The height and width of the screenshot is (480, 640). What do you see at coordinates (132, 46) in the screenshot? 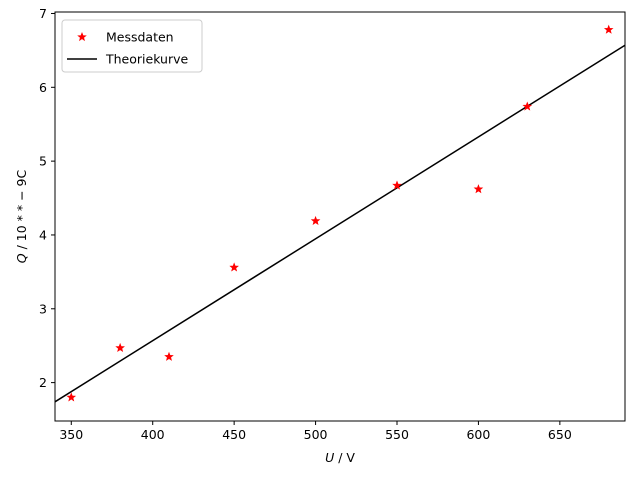
I see `legend: Messdaten Theoriekurve` at bounding box center [132, 46].